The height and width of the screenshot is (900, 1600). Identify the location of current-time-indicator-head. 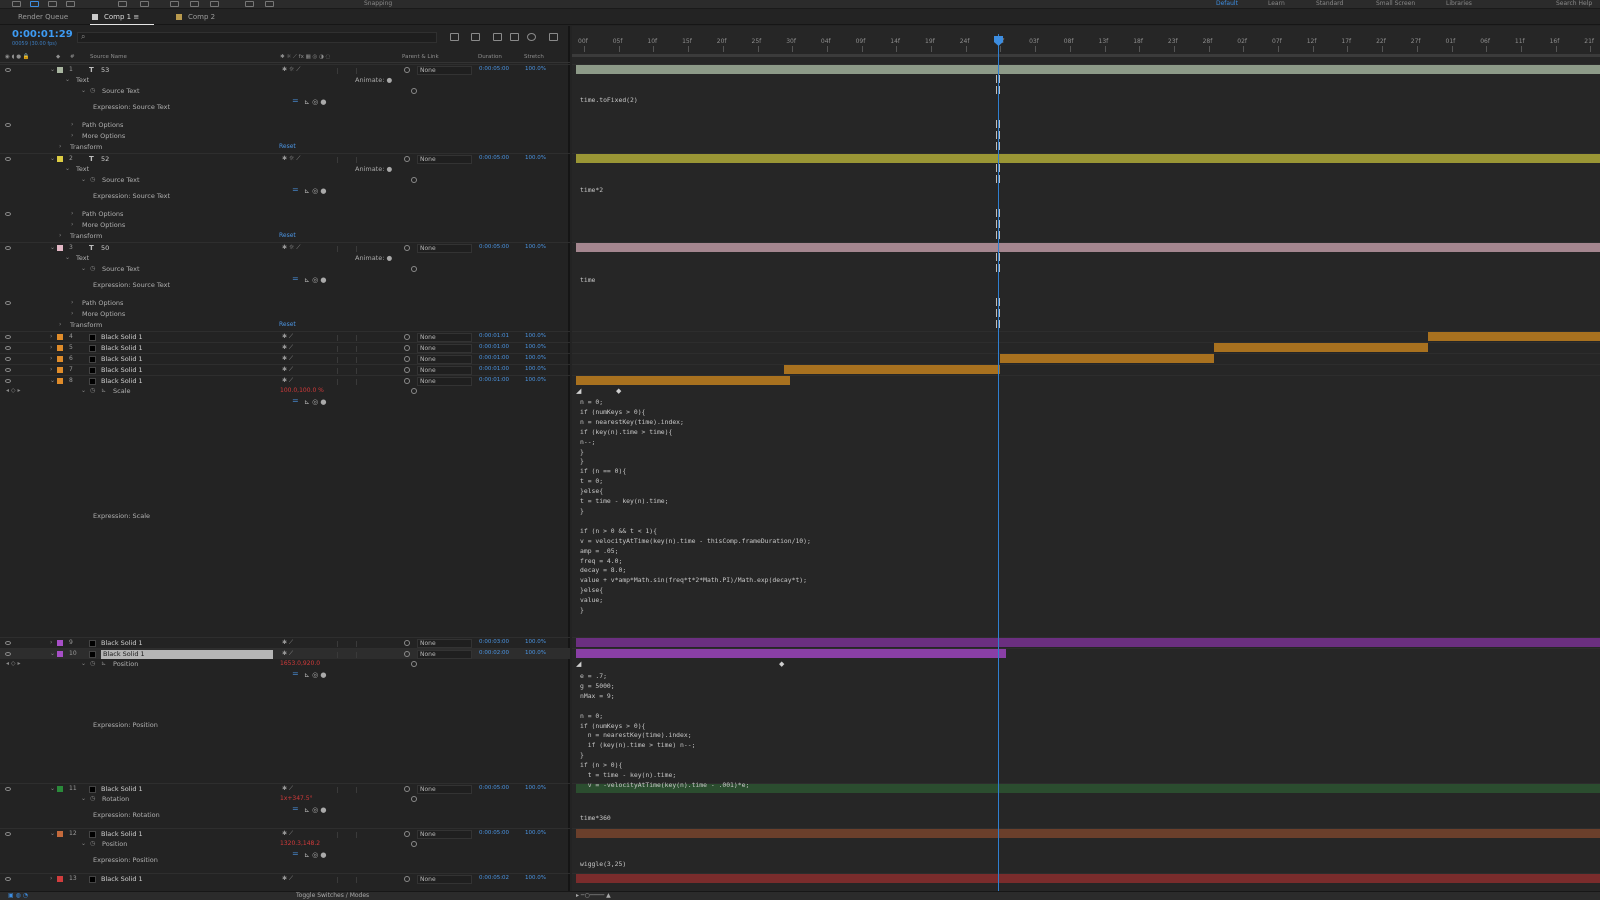
(998, 41).